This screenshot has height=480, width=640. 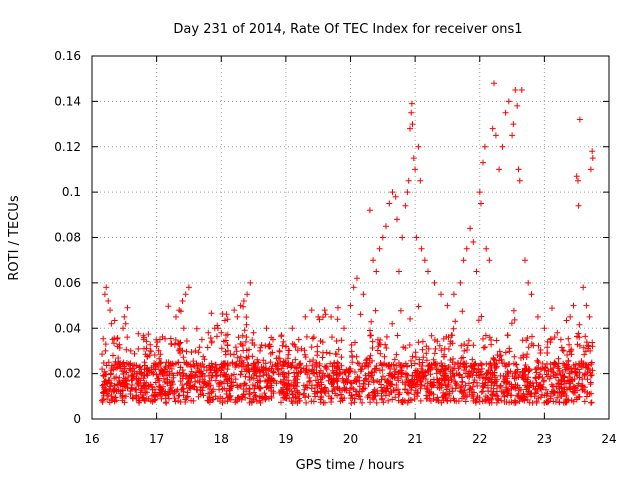 I want to click on x-tick-label: 24, so click(x=608, y=439).